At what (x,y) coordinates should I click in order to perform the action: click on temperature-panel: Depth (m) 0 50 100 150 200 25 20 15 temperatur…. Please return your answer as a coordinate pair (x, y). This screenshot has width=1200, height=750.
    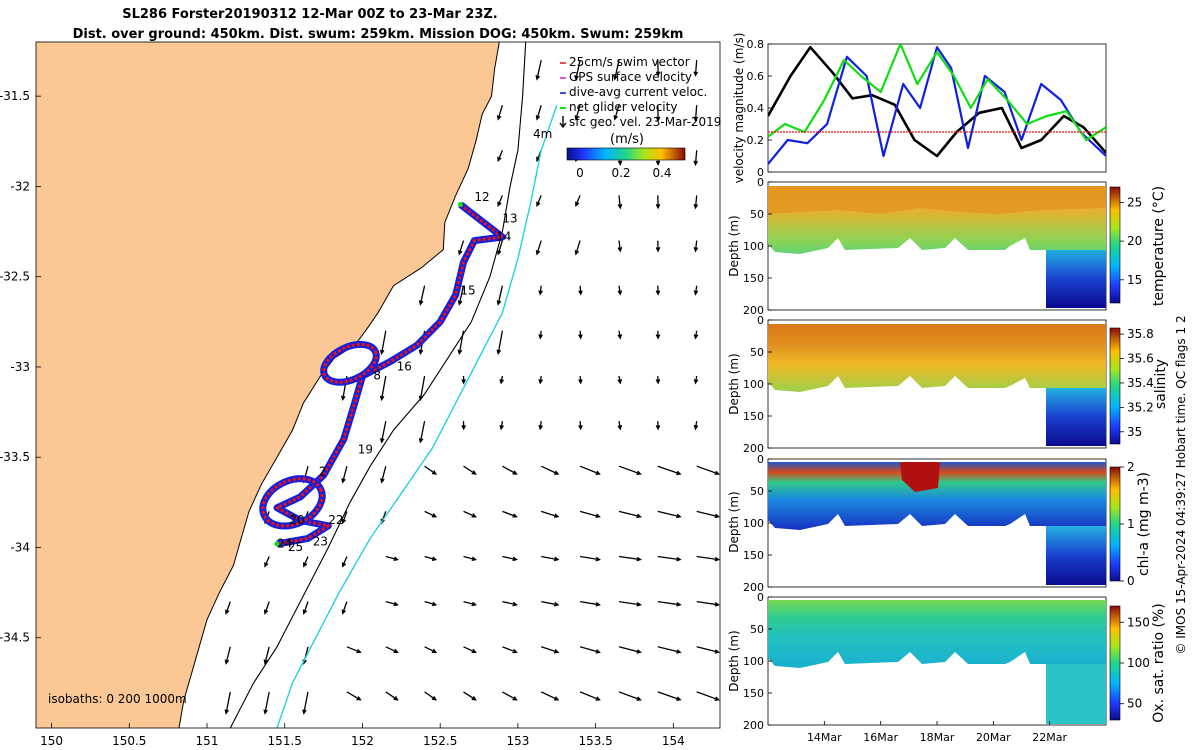
    Looking at the image, I should click on (947, 246).